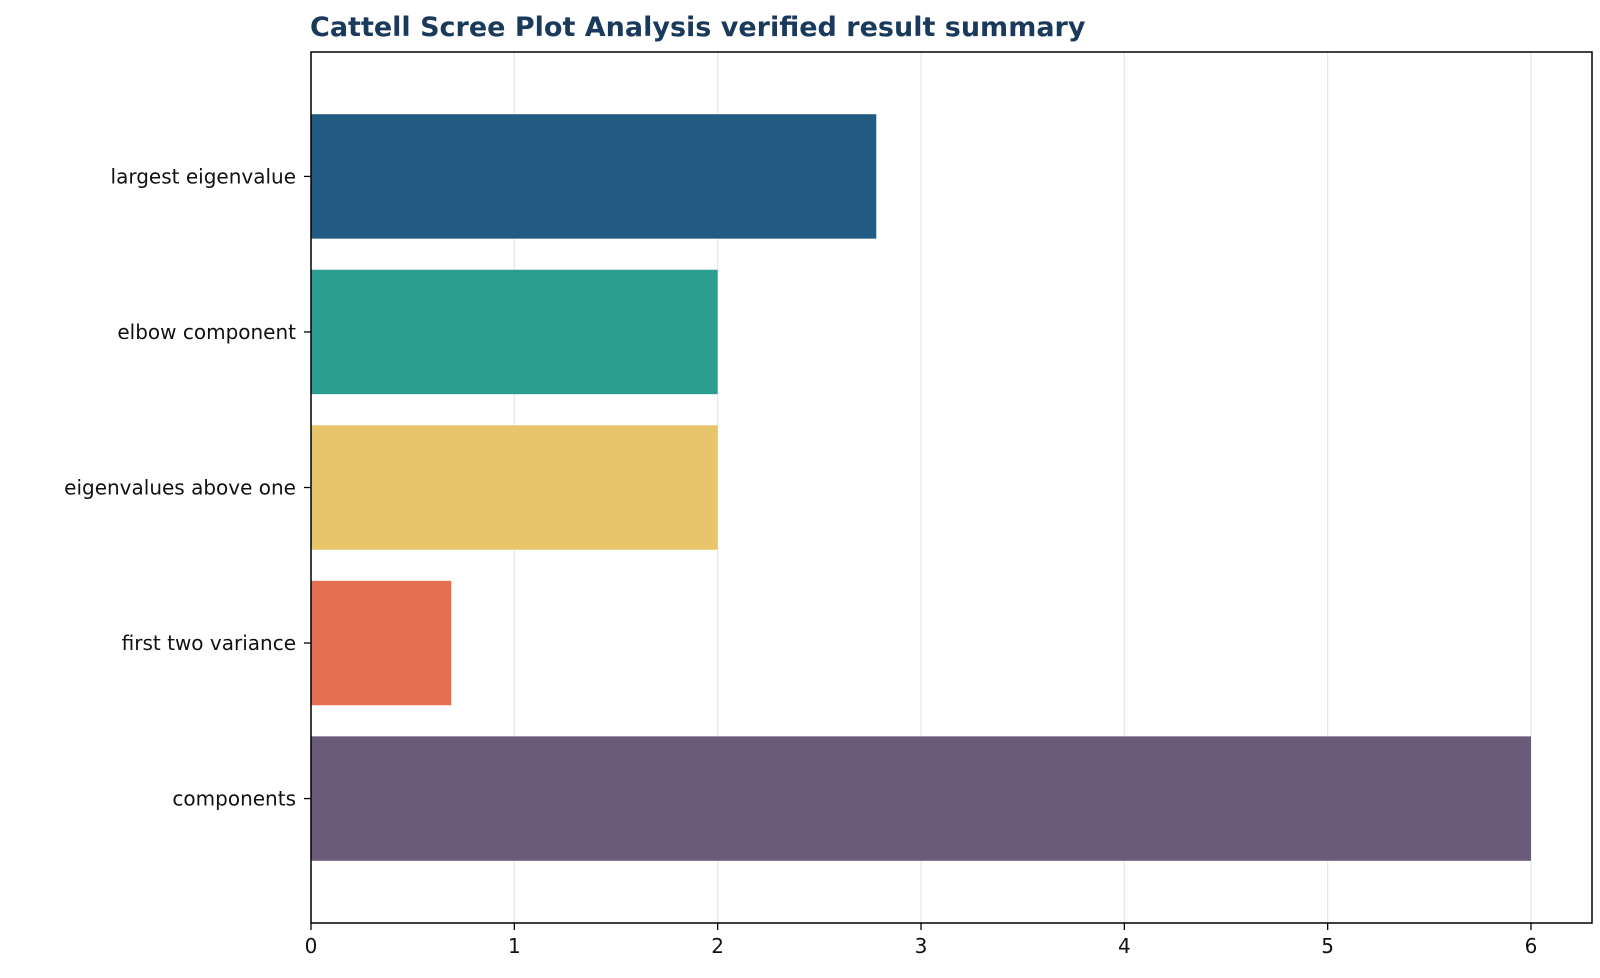 Image resolution: width=1600 pixels, height=978 pixels. Describe the element at coordinates (717, 946) in the screenshot. I see `x-tick-label-2: 2` at that location.